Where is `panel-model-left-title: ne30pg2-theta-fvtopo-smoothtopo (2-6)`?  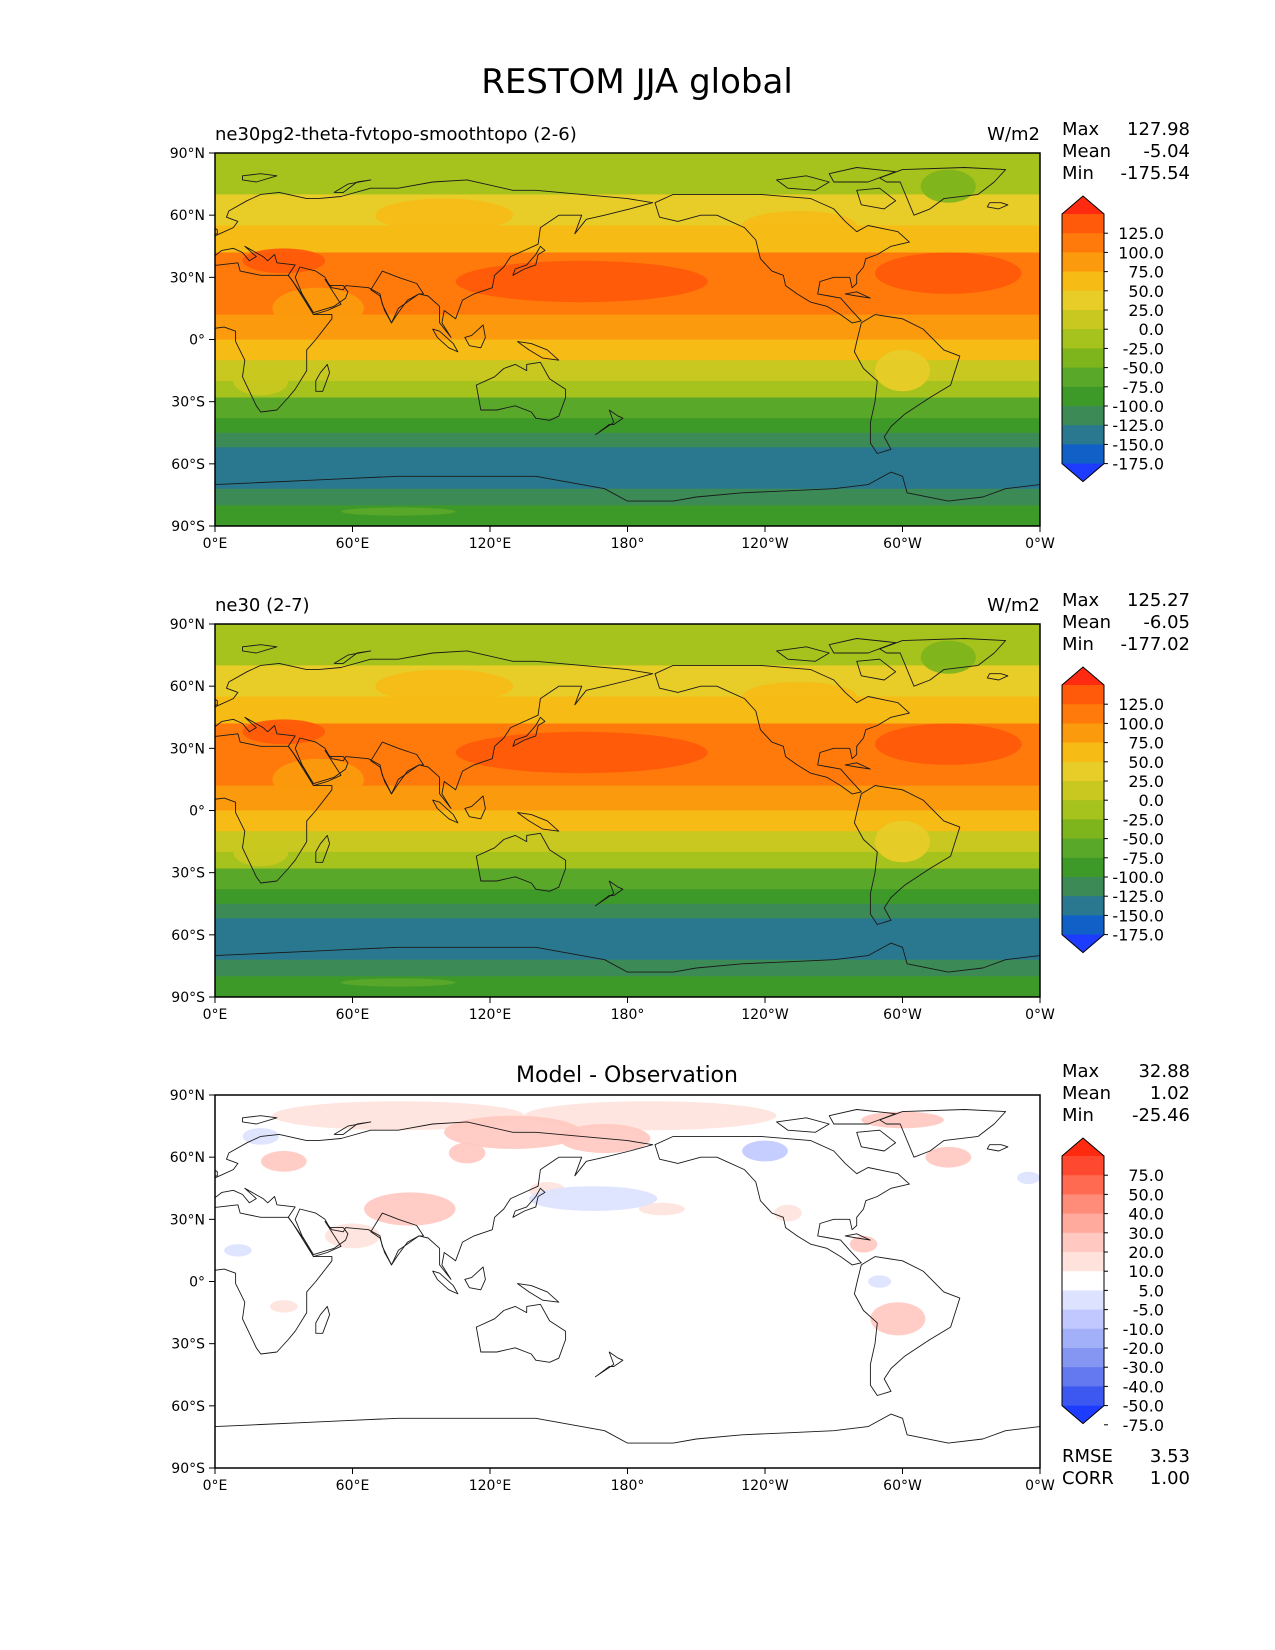 panel-model-left-title: ne30pg2-theta-fvtopo-smoothtopo (2-6) is located at coordinates (396, 134).